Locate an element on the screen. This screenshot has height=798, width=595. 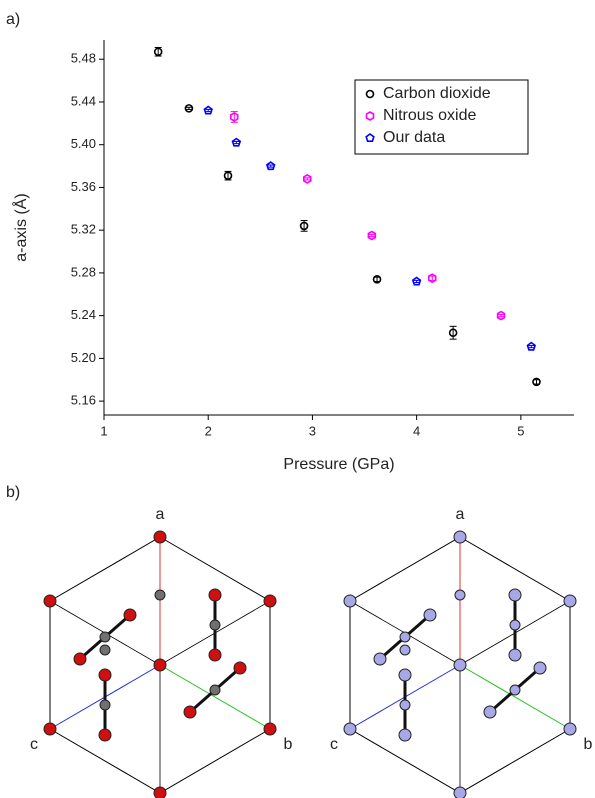
x-tick-label: 3 is located at coordinates (312, 430).